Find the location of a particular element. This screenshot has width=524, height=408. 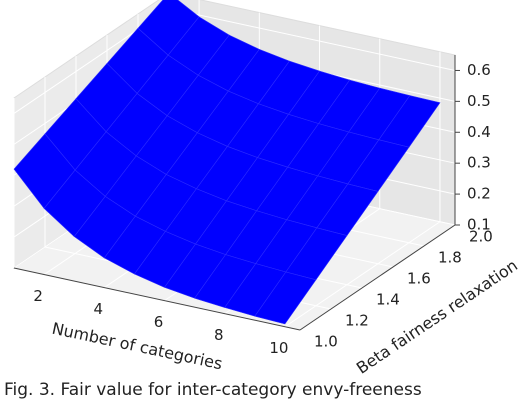

y-tick-label: 1.0 is located at coordinates (326, 342).